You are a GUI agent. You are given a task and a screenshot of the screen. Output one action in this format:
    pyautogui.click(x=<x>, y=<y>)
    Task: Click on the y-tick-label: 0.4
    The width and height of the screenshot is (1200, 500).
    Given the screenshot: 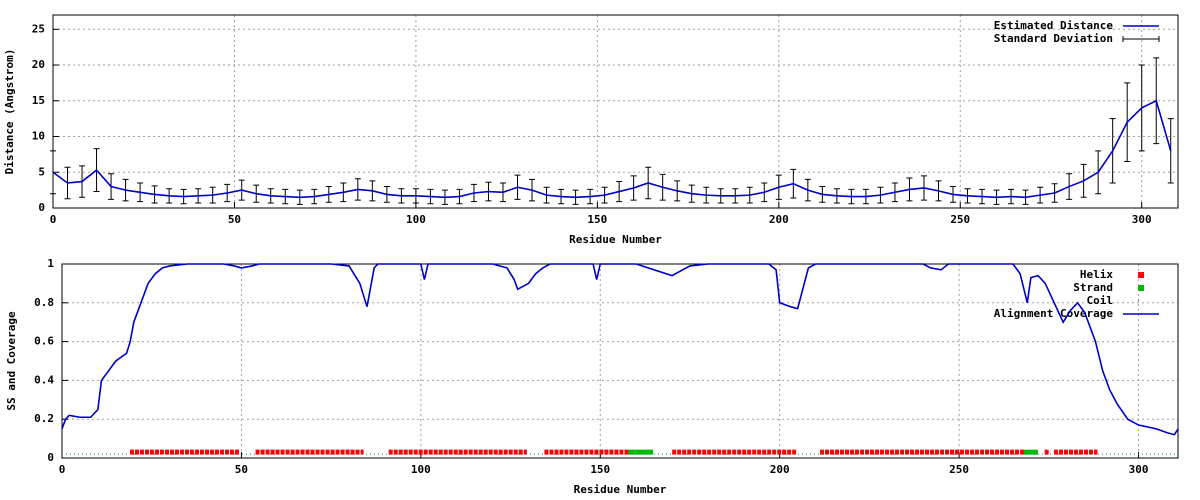 What is the action you would take?
    pyautogui.click(x=44, y=379)
    